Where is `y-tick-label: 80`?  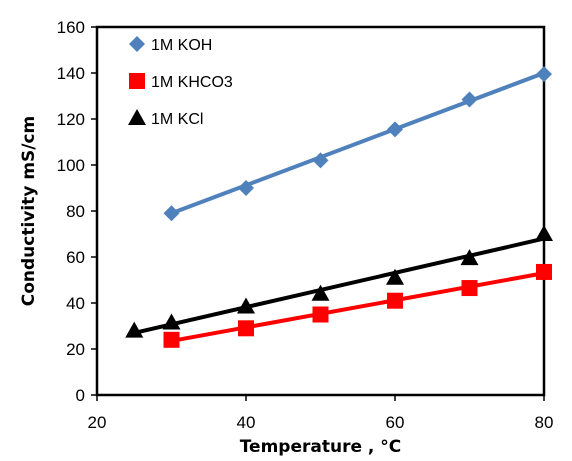 y-tick-label: 80 is located at coordinates (75, 211).